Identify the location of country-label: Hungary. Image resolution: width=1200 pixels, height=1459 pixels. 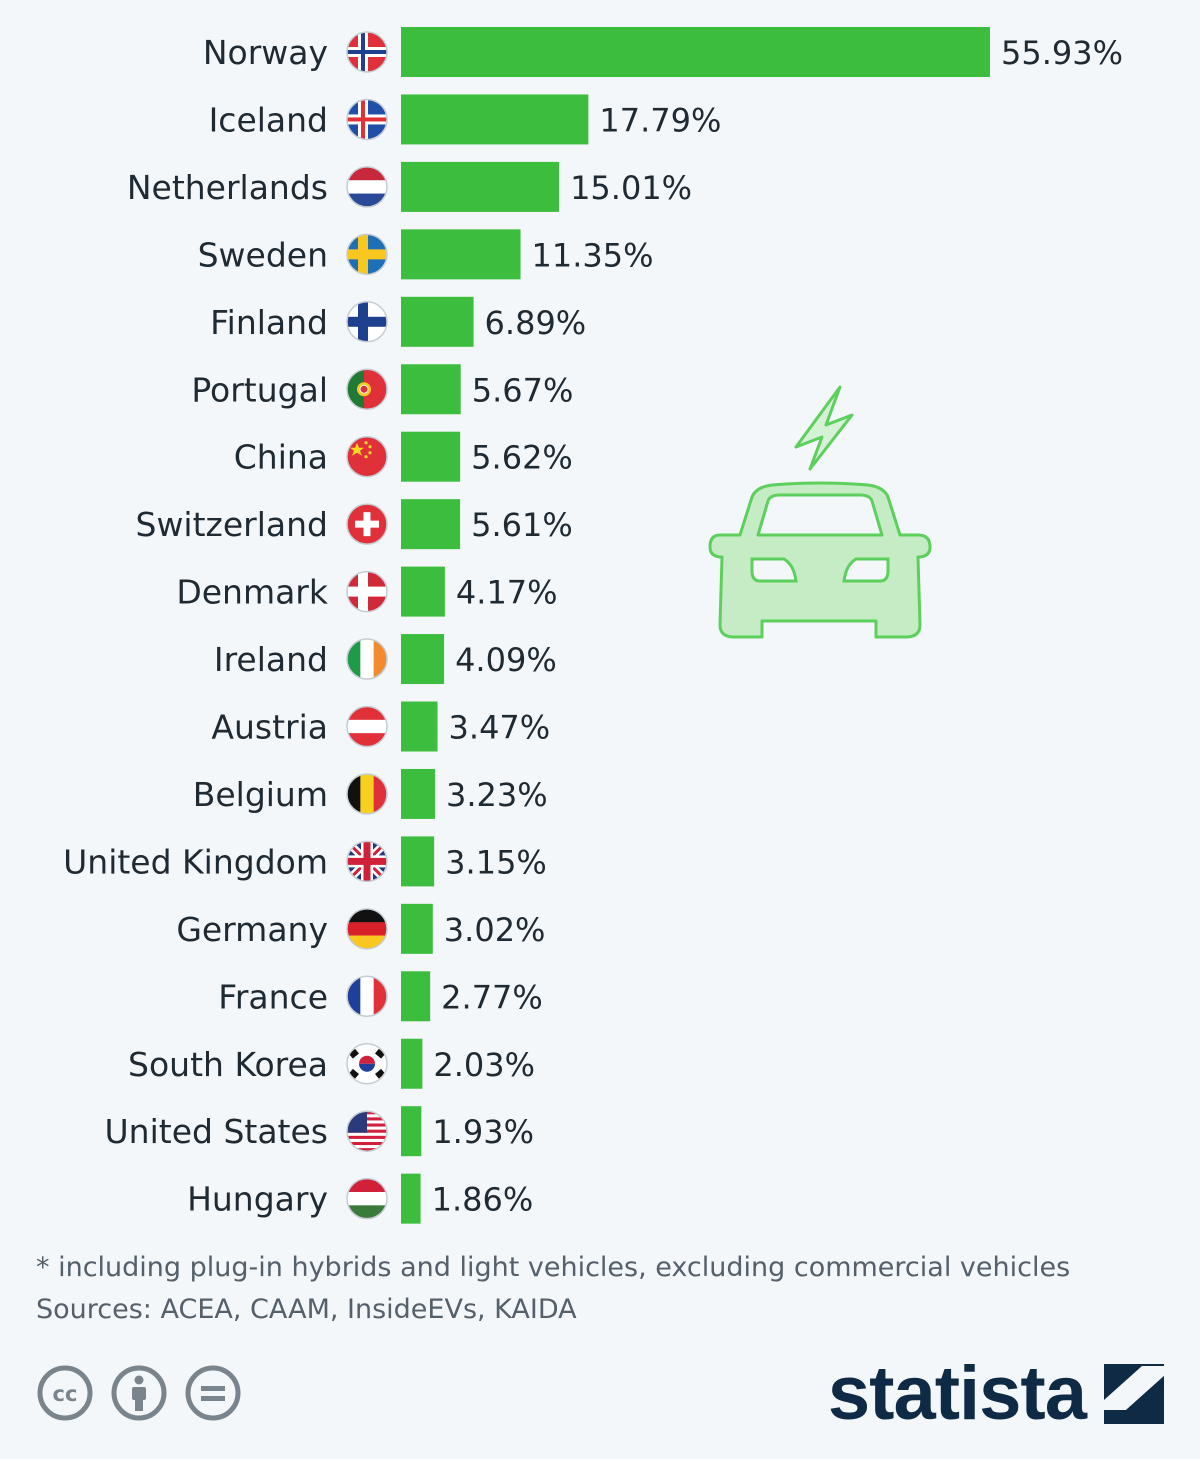
(257, 1199).